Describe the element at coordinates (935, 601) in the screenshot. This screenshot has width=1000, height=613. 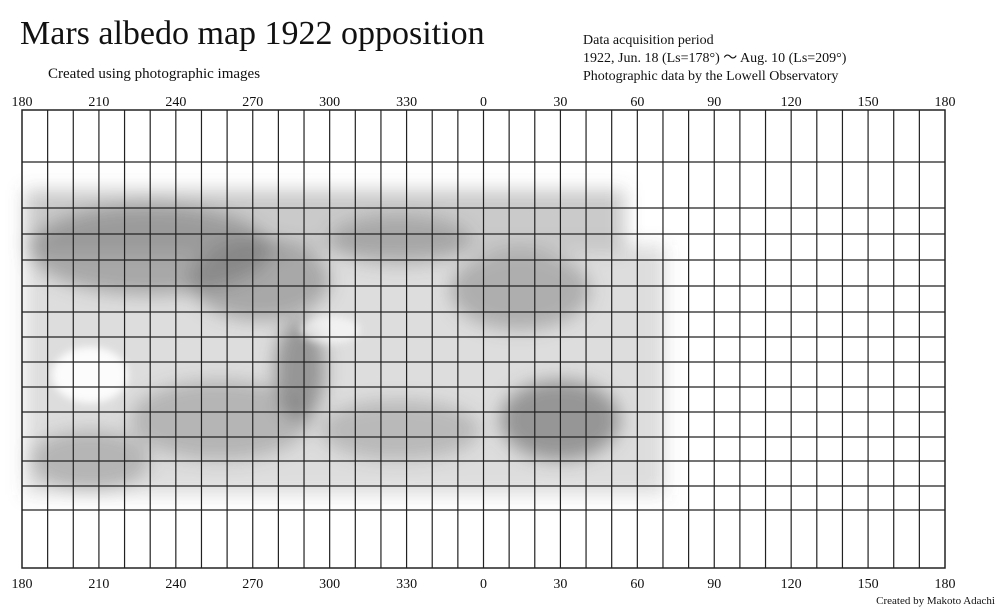
I see `credit: Created by Makoto Adachi` at that location.